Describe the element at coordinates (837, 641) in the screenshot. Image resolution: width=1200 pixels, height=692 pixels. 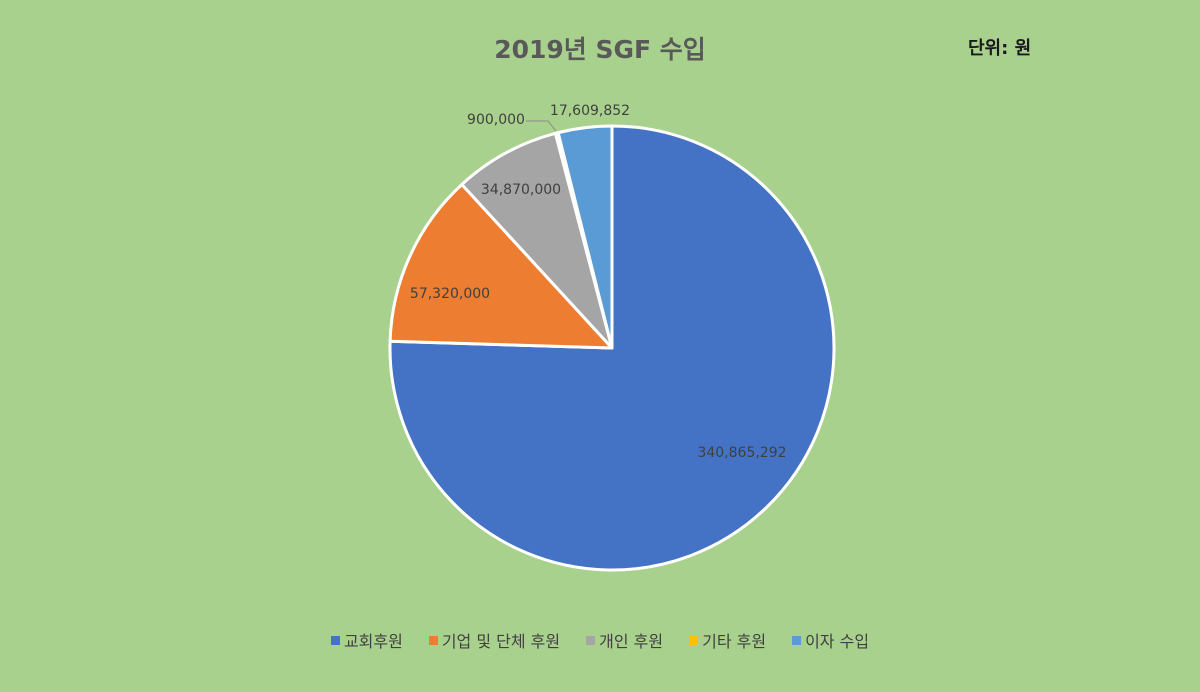
I see `legend-label-interest: 이자 수입` at that location.